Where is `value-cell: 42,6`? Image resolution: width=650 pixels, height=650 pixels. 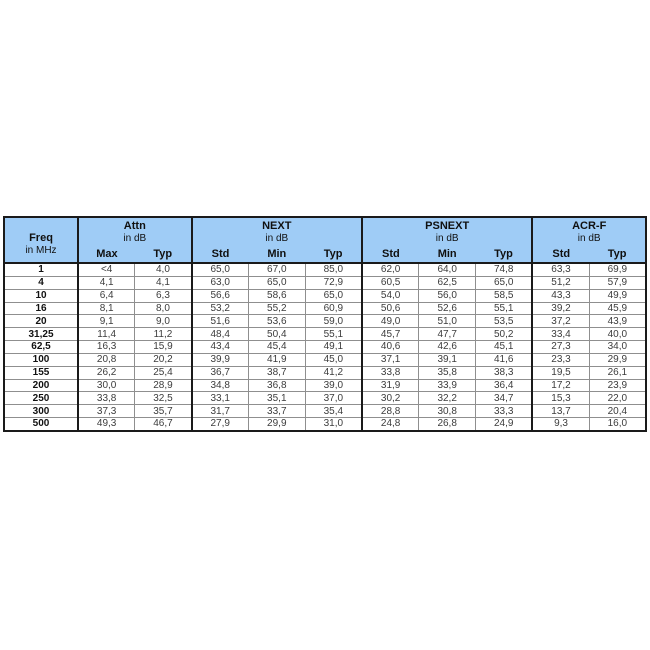 value-cell: 42,6 is located at coordinates (447, 347).